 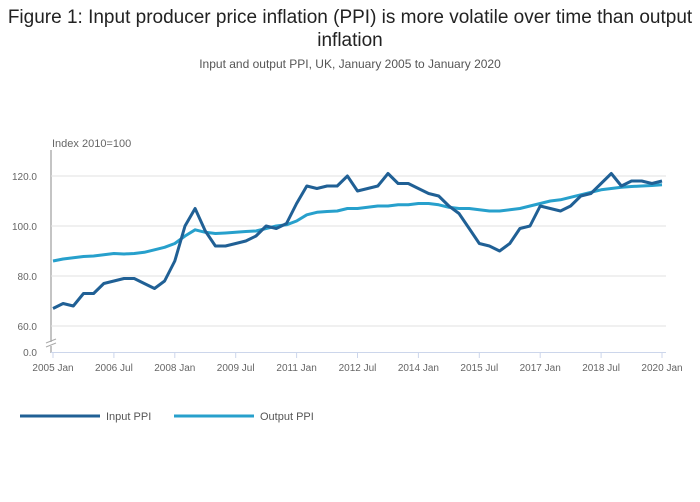 What do you see at coordinates (601, 368) in the screenshot?
I see `x-tick-label: 2018 Jul` at bounding box center [601, 368].